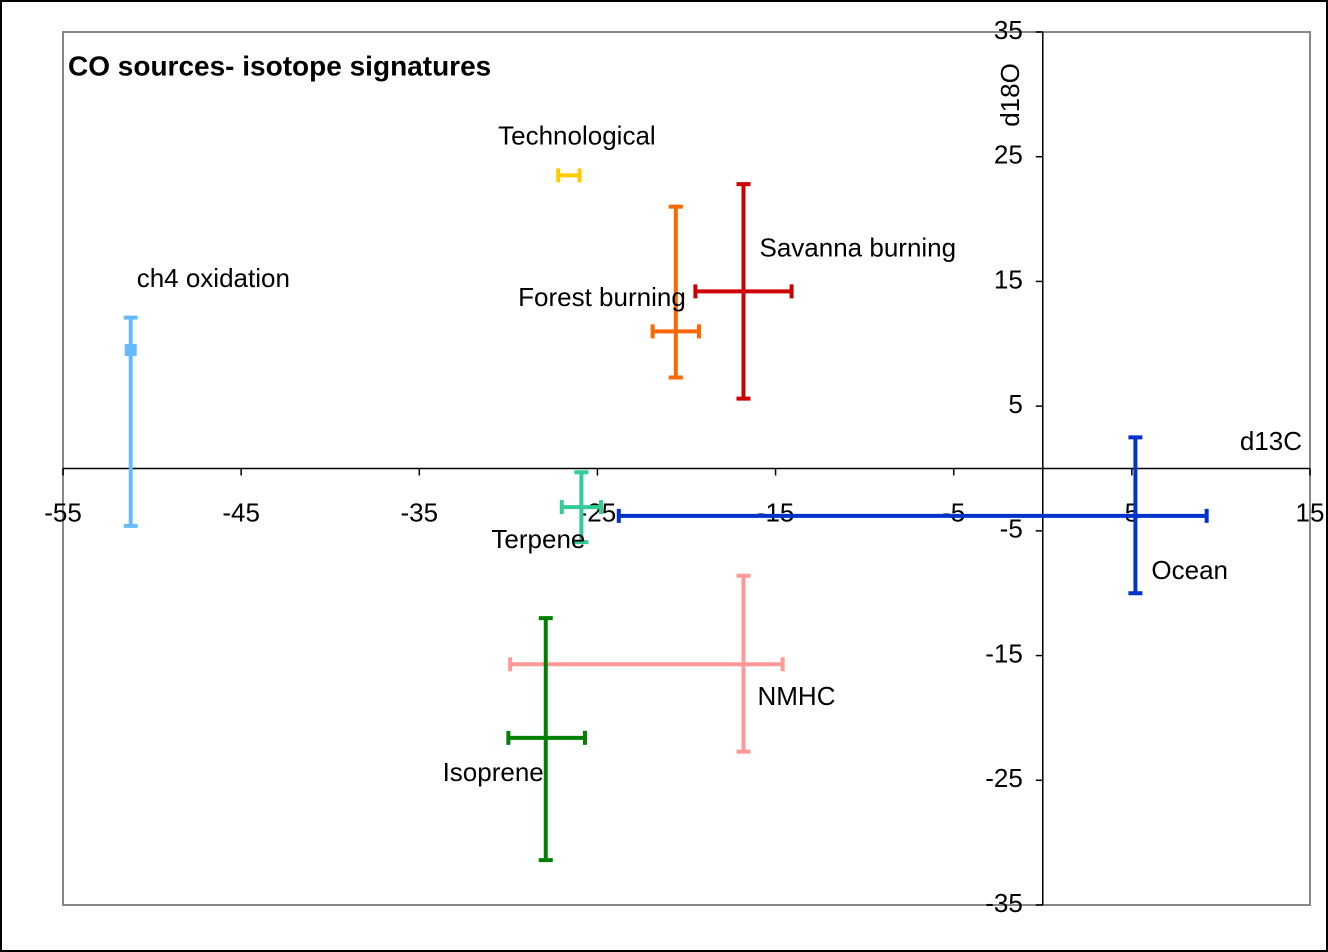  What do you see at coordinates (1015, 404) in the screenshot?
I see `y-tick-label: 5` at bounding box center [1015, 404].